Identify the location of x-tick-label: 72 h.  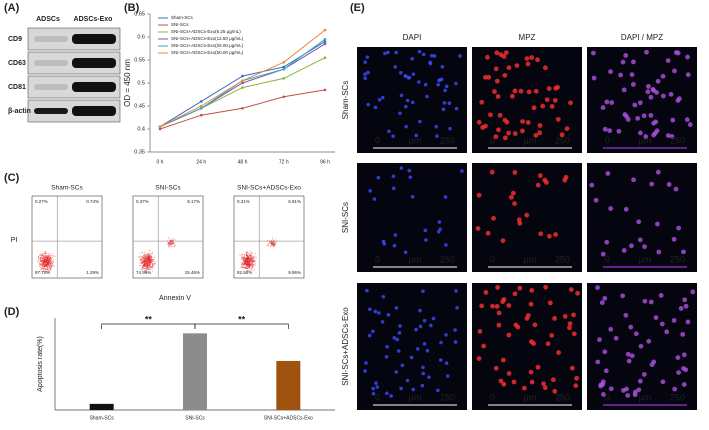
(284, 162).